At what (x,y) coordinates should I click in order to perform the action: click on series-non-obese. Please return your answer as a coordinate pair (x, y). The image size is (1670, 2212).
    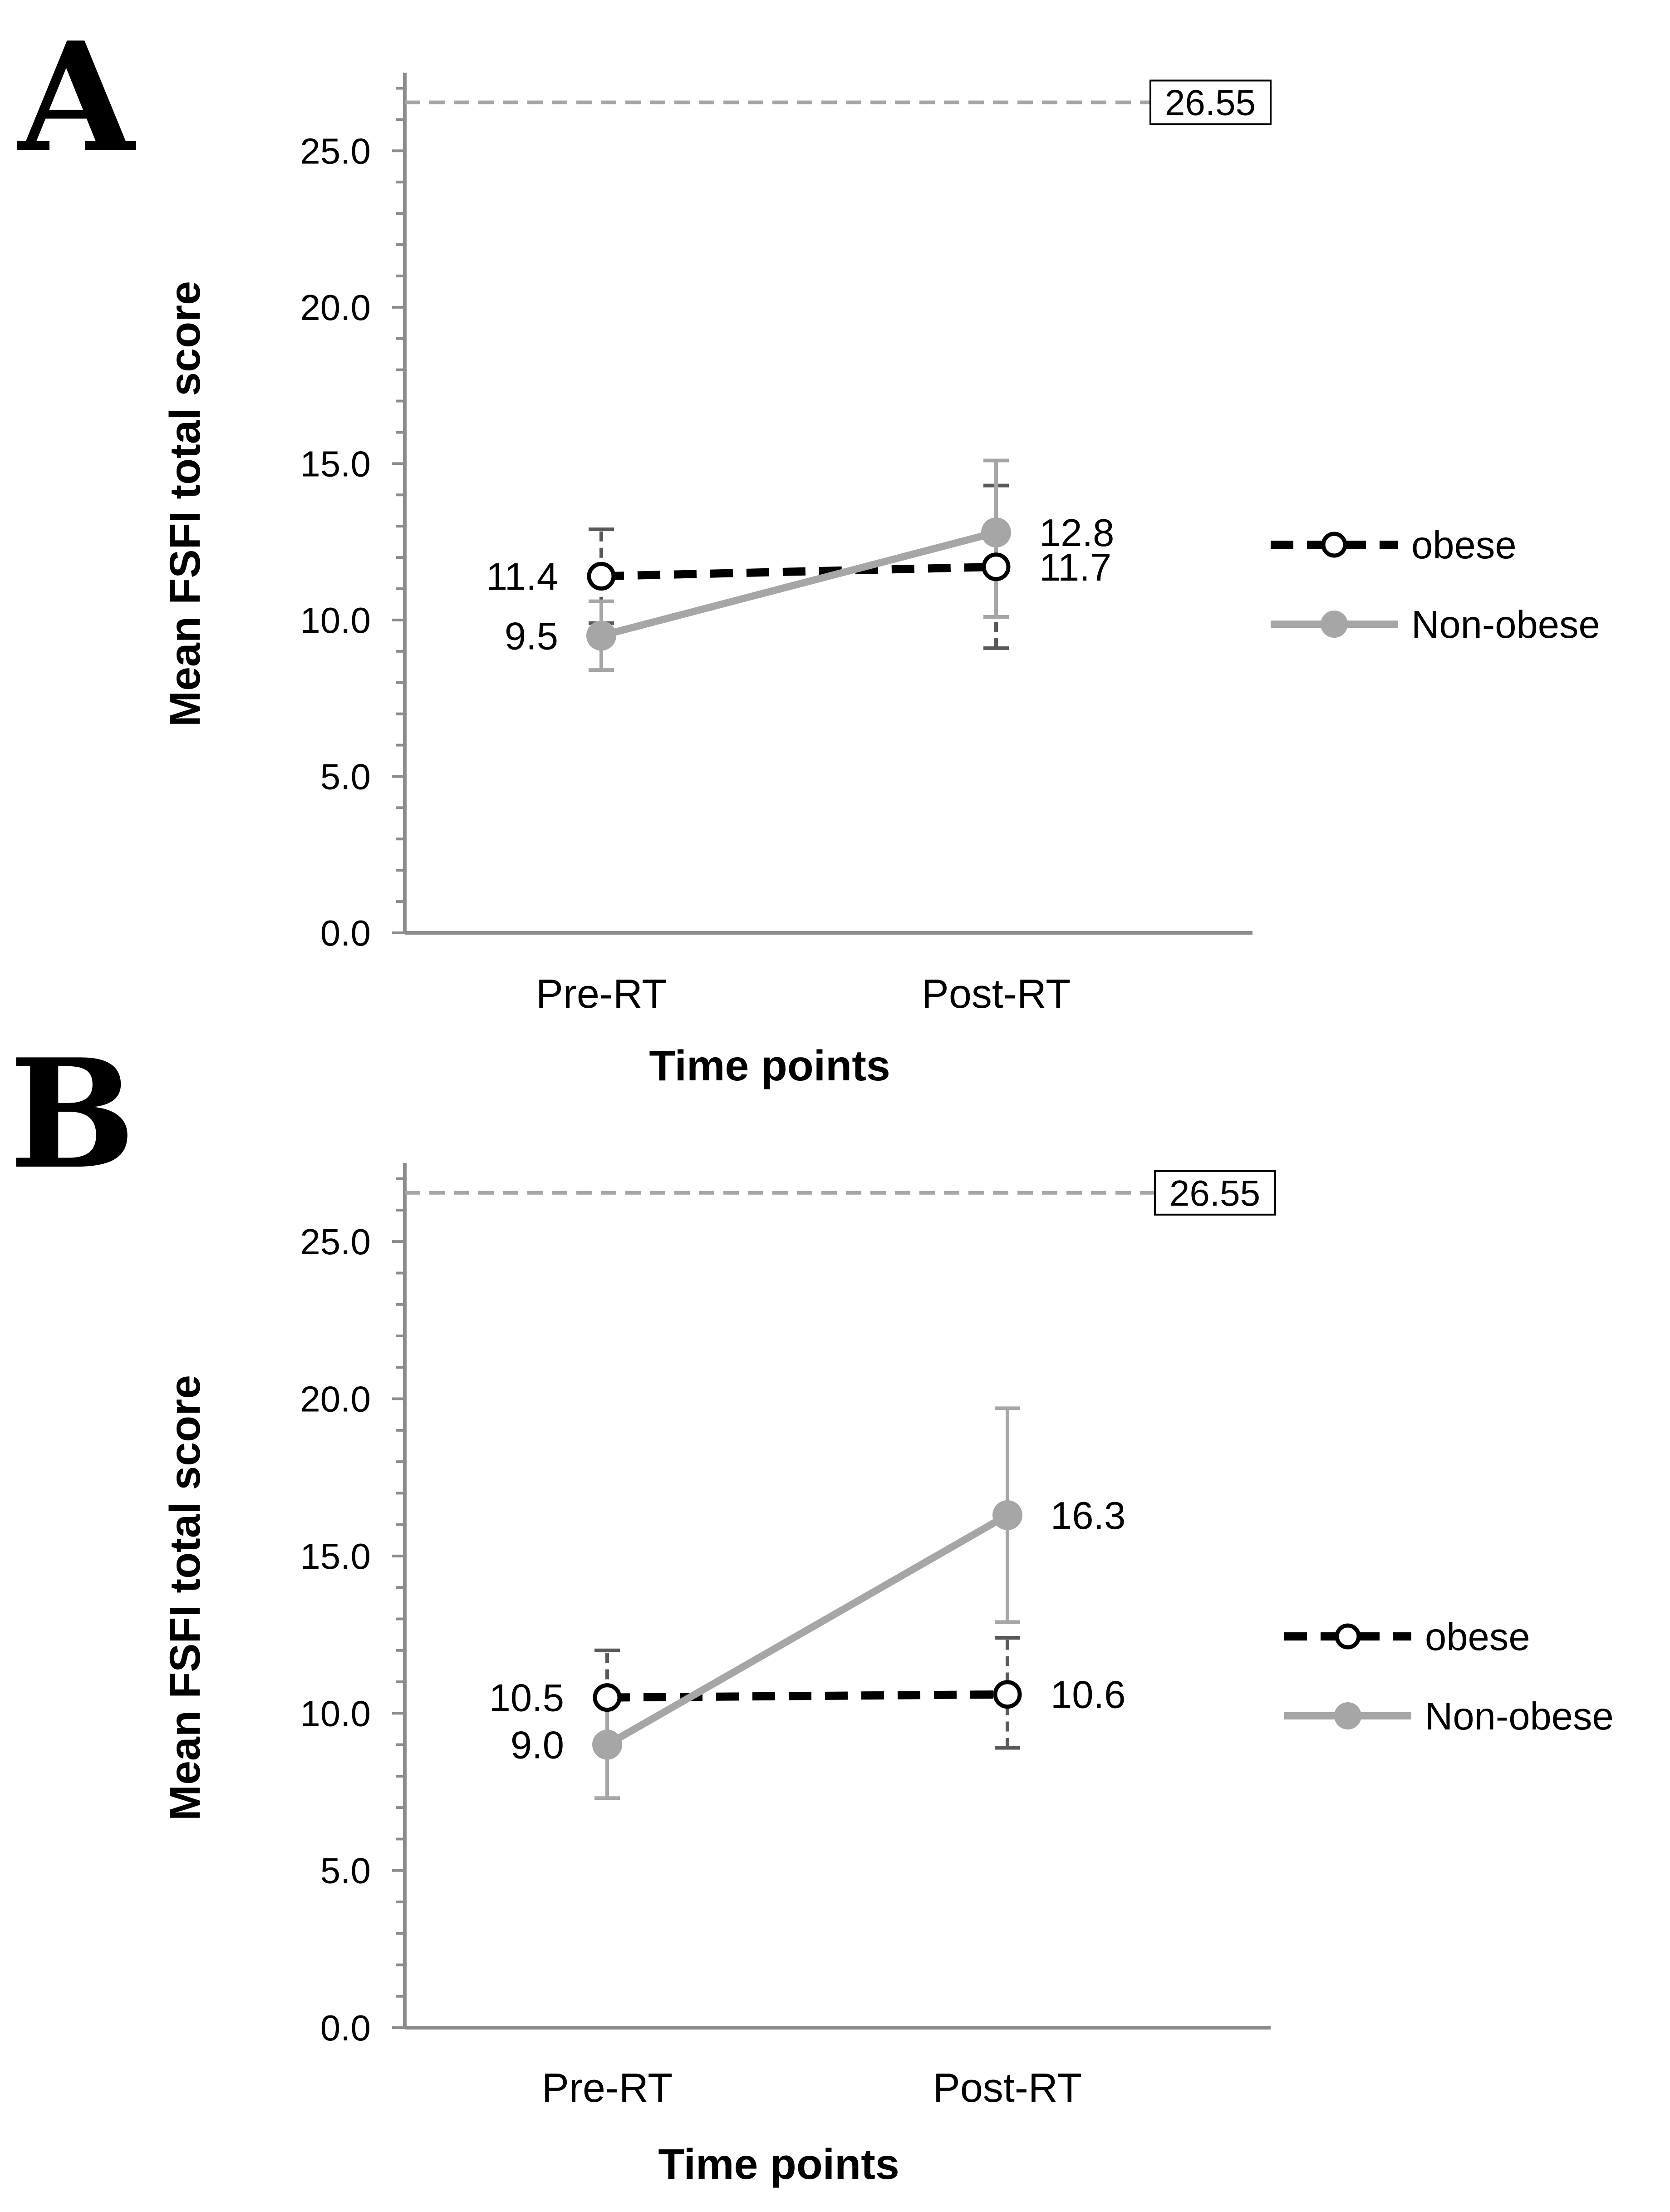
    Looking at the image, I should click on (807, 1603).